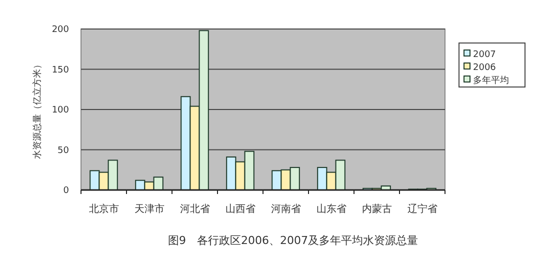 Image resolution: width=540 pixels, height=265 pixels. Describe the element at coordinates (61, 30) in the screenshot. I see `y-tick-label: 200` at that location.